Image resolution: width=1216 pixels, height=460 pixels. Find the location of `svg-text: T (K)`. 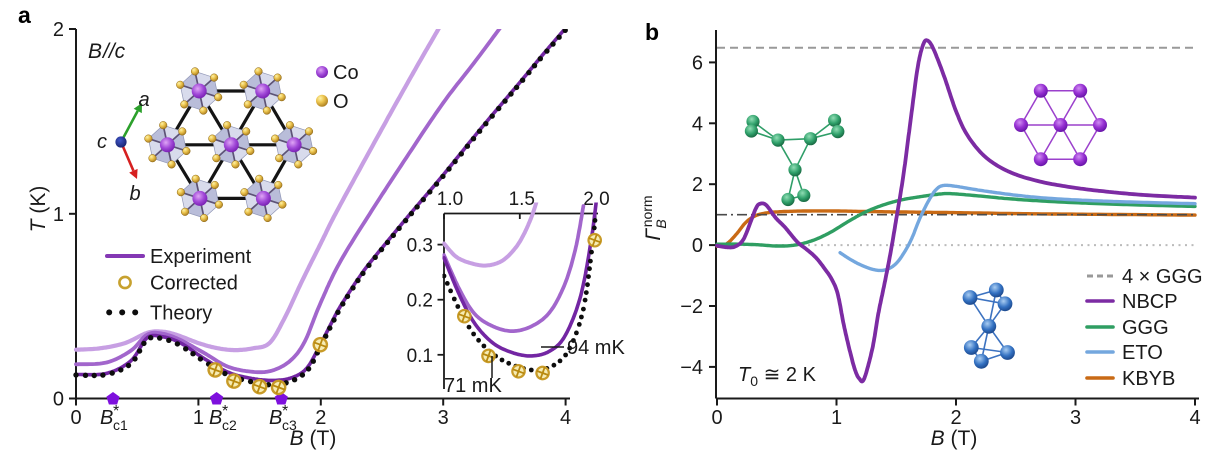

svg-text: T (K) is located at coordinates (38, 209).